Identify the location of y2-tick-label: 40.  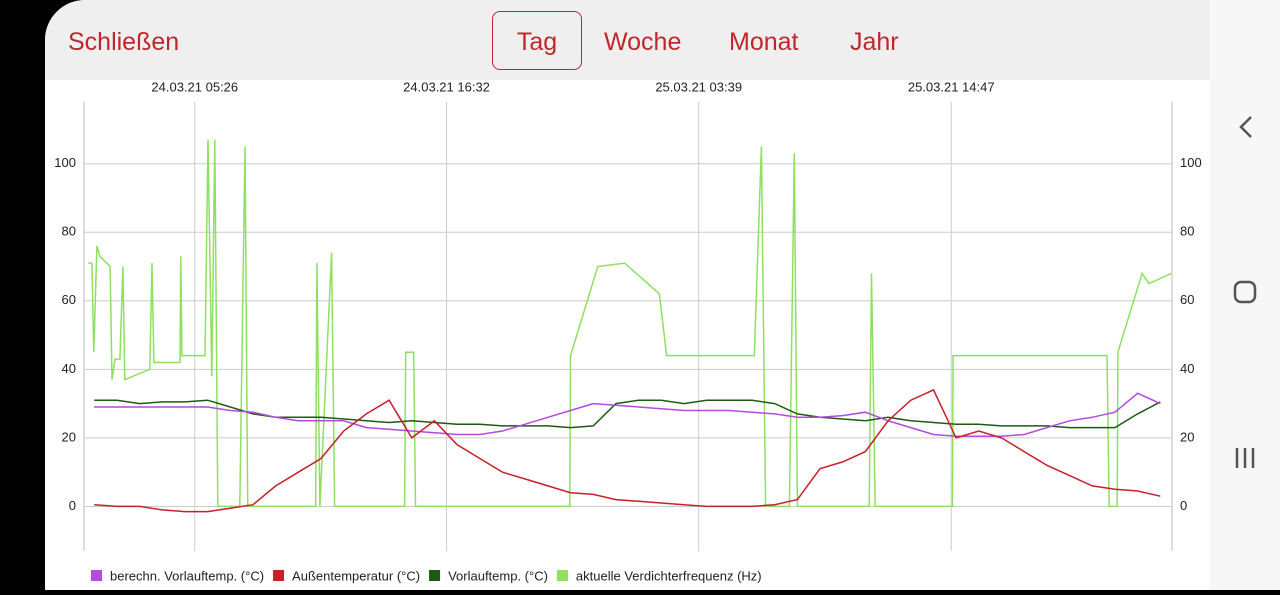
(1187, 368).